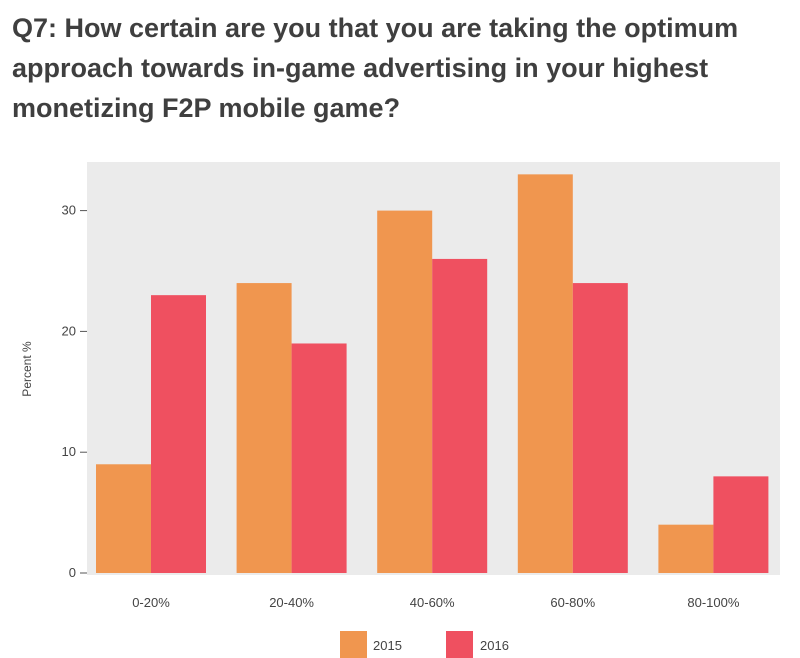 The image size is (800, 658). I want to click on x-tick-label: 80-100%, so click(713, 602).